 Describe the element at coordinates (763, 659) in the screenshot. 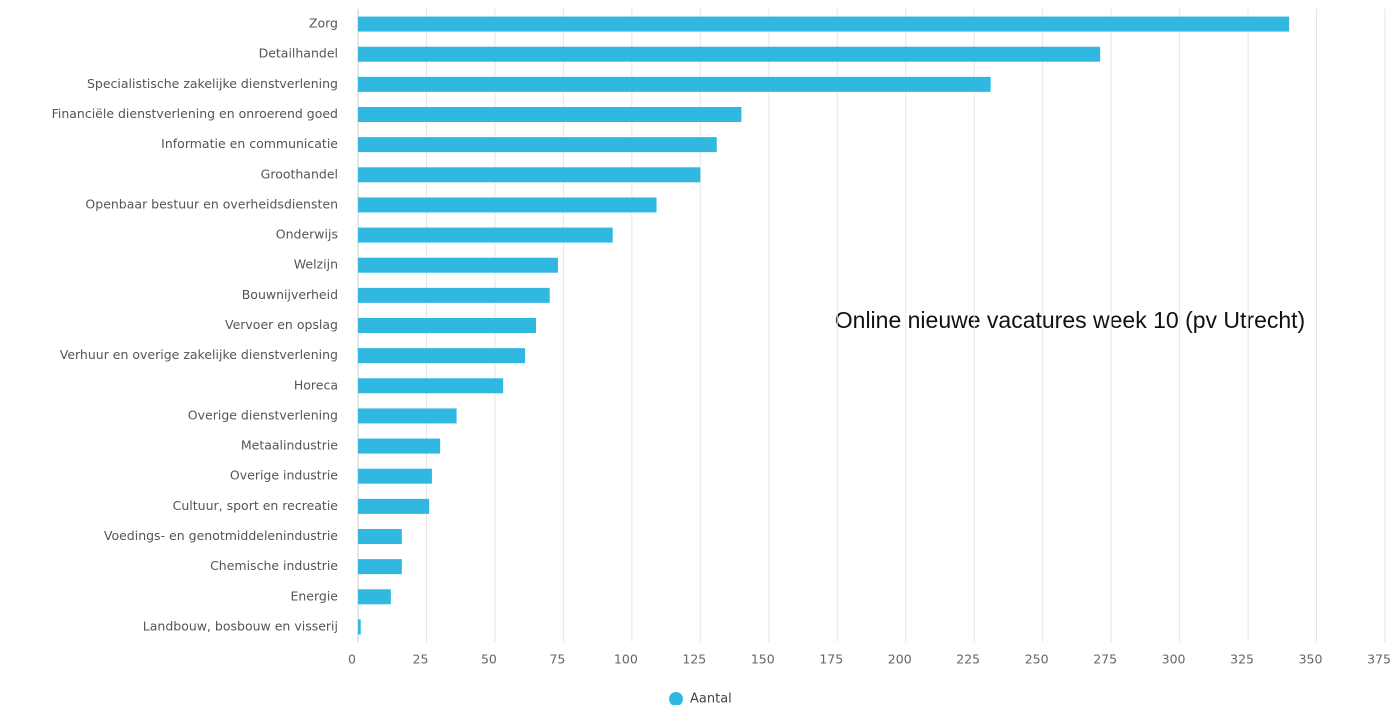

I see `x-tick-label: 150` at that location.